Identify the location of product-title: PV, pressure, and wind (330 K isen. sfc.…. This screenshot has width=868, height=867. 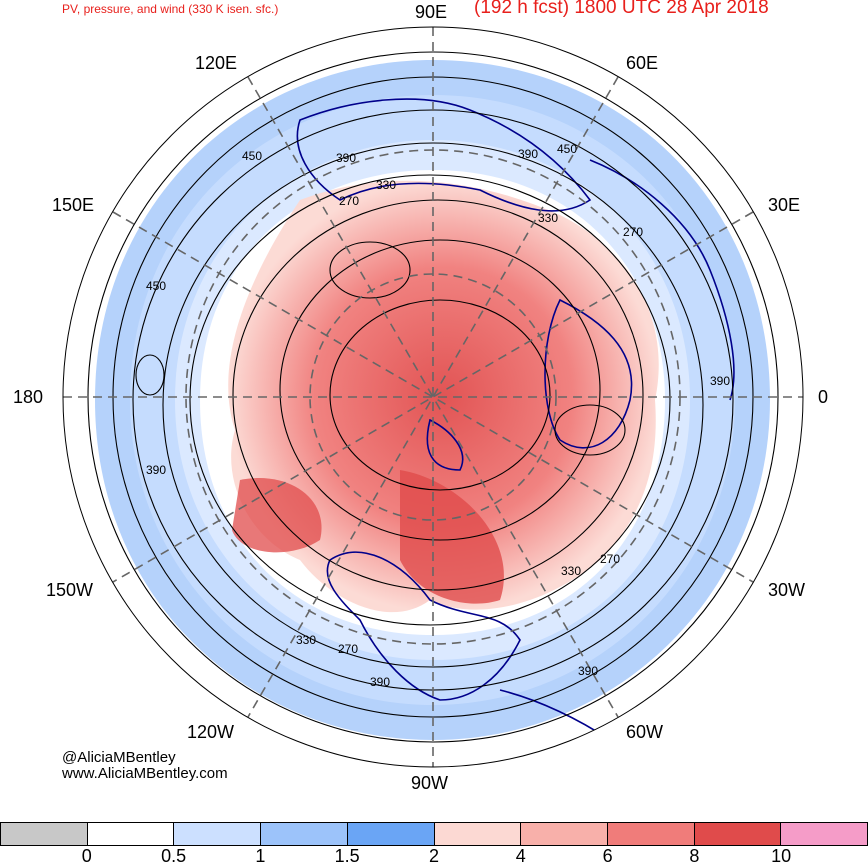
(170, 9).